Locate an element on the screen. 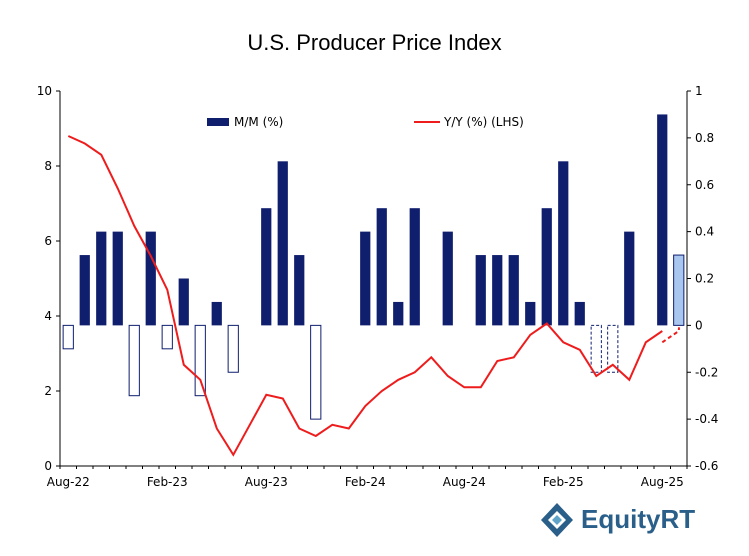 The image size is (749, 556). x-tick-label: Aug-25 is located at coordinates (662, 482).